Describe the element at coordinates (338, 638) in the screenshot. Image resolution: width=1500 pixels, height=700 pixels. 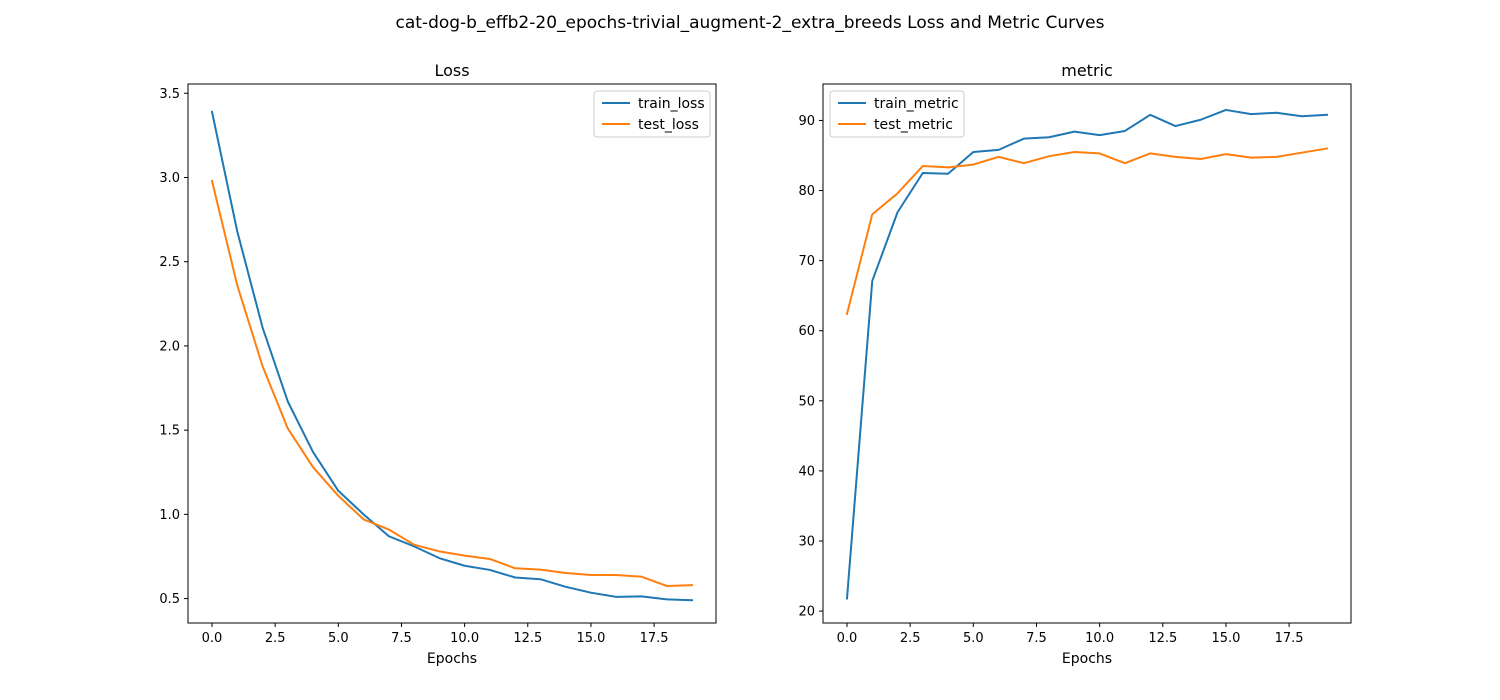
I see `chart-0-x-tick-label: 5.0` at that location.